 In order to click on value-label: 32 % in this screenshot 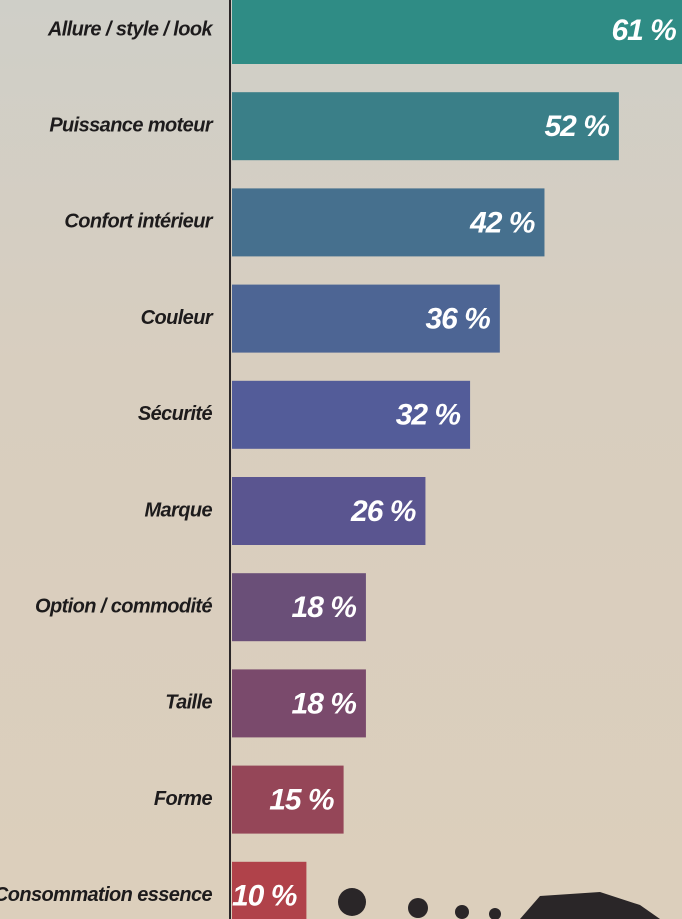, I will do `click(428, 415)`.